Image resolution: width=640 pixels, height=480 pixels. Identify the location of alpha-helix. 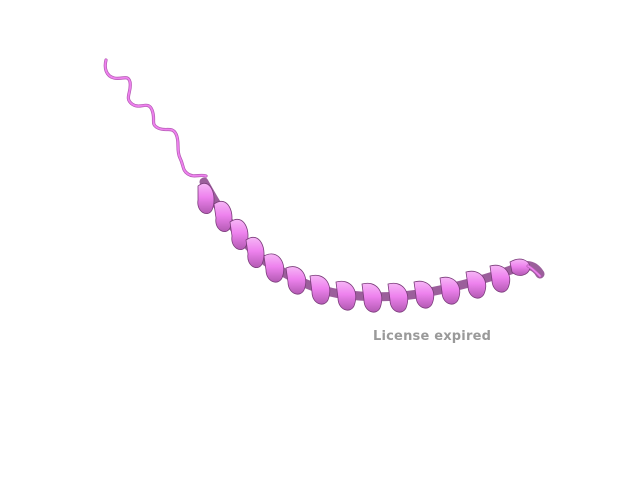
(364, 248).